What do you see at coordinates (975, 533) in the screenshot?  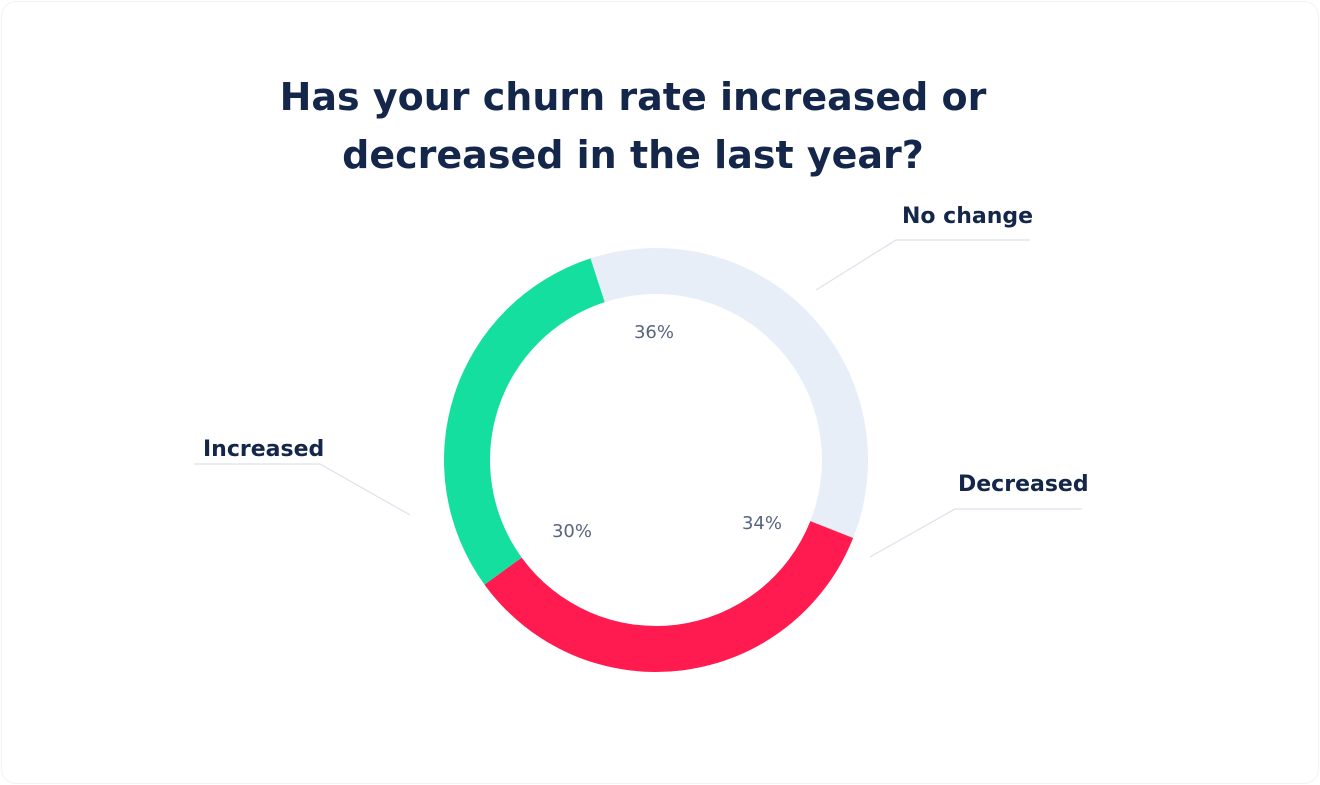 I see `leader-line-decreased` at bounding box center [975, 533].